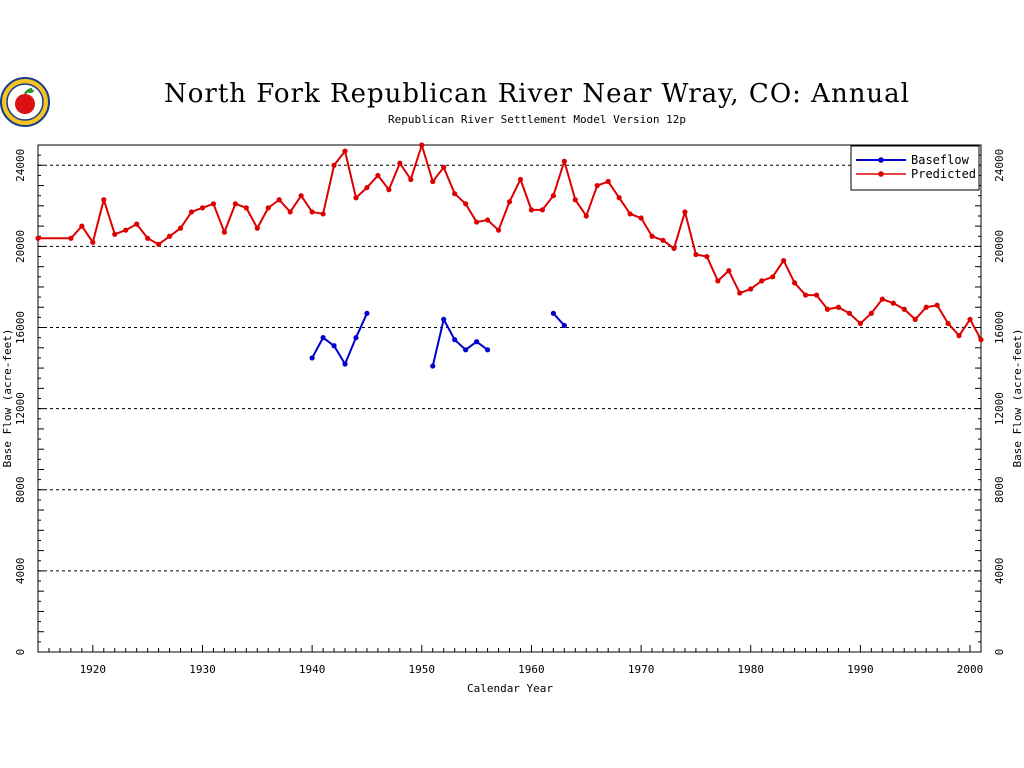  Describe the element at coordinates (367, 187) in the screenshot. I see `predicted-point-1945` at that location.